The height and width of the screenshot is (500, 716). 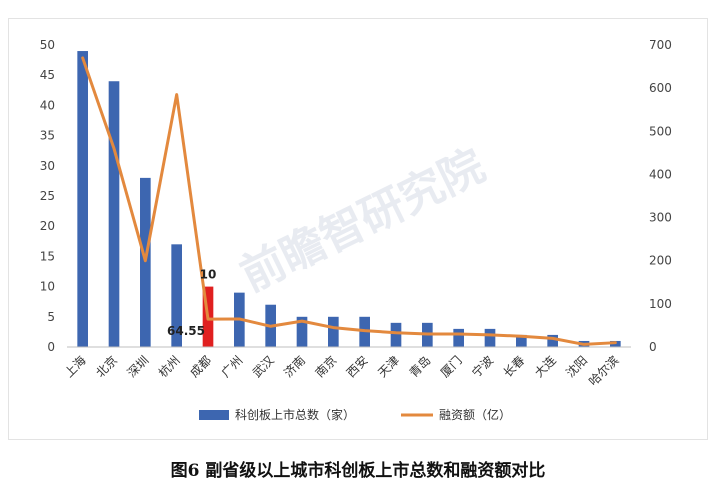 What do you see at coordinates (660, 45) in the screenshot?
I see `y-right-tick-label: 700` at bounding box center [660, 45].